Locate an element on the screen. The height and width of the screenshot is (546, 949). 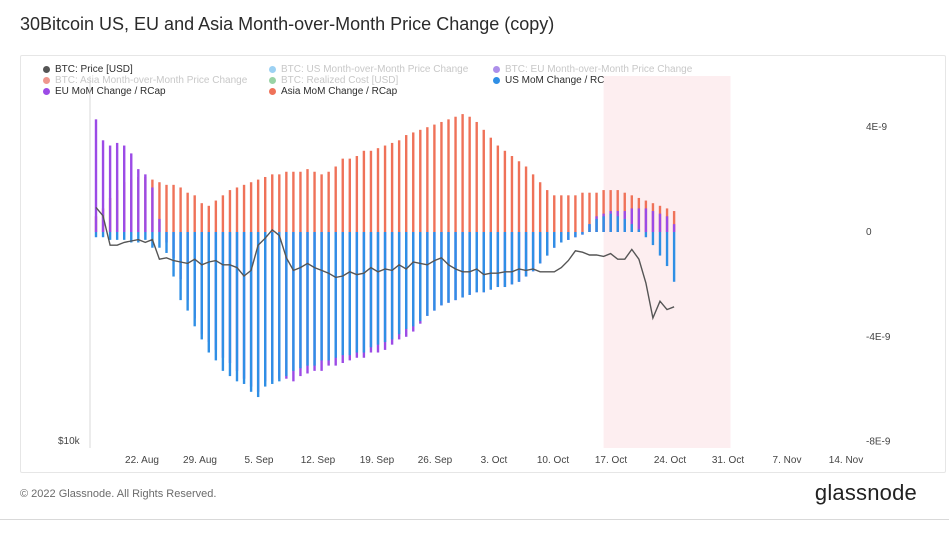
legend-item-eu-mom-price-change: BTC: EU Month-over-Month Price Change is located at coordinates (592, 69).